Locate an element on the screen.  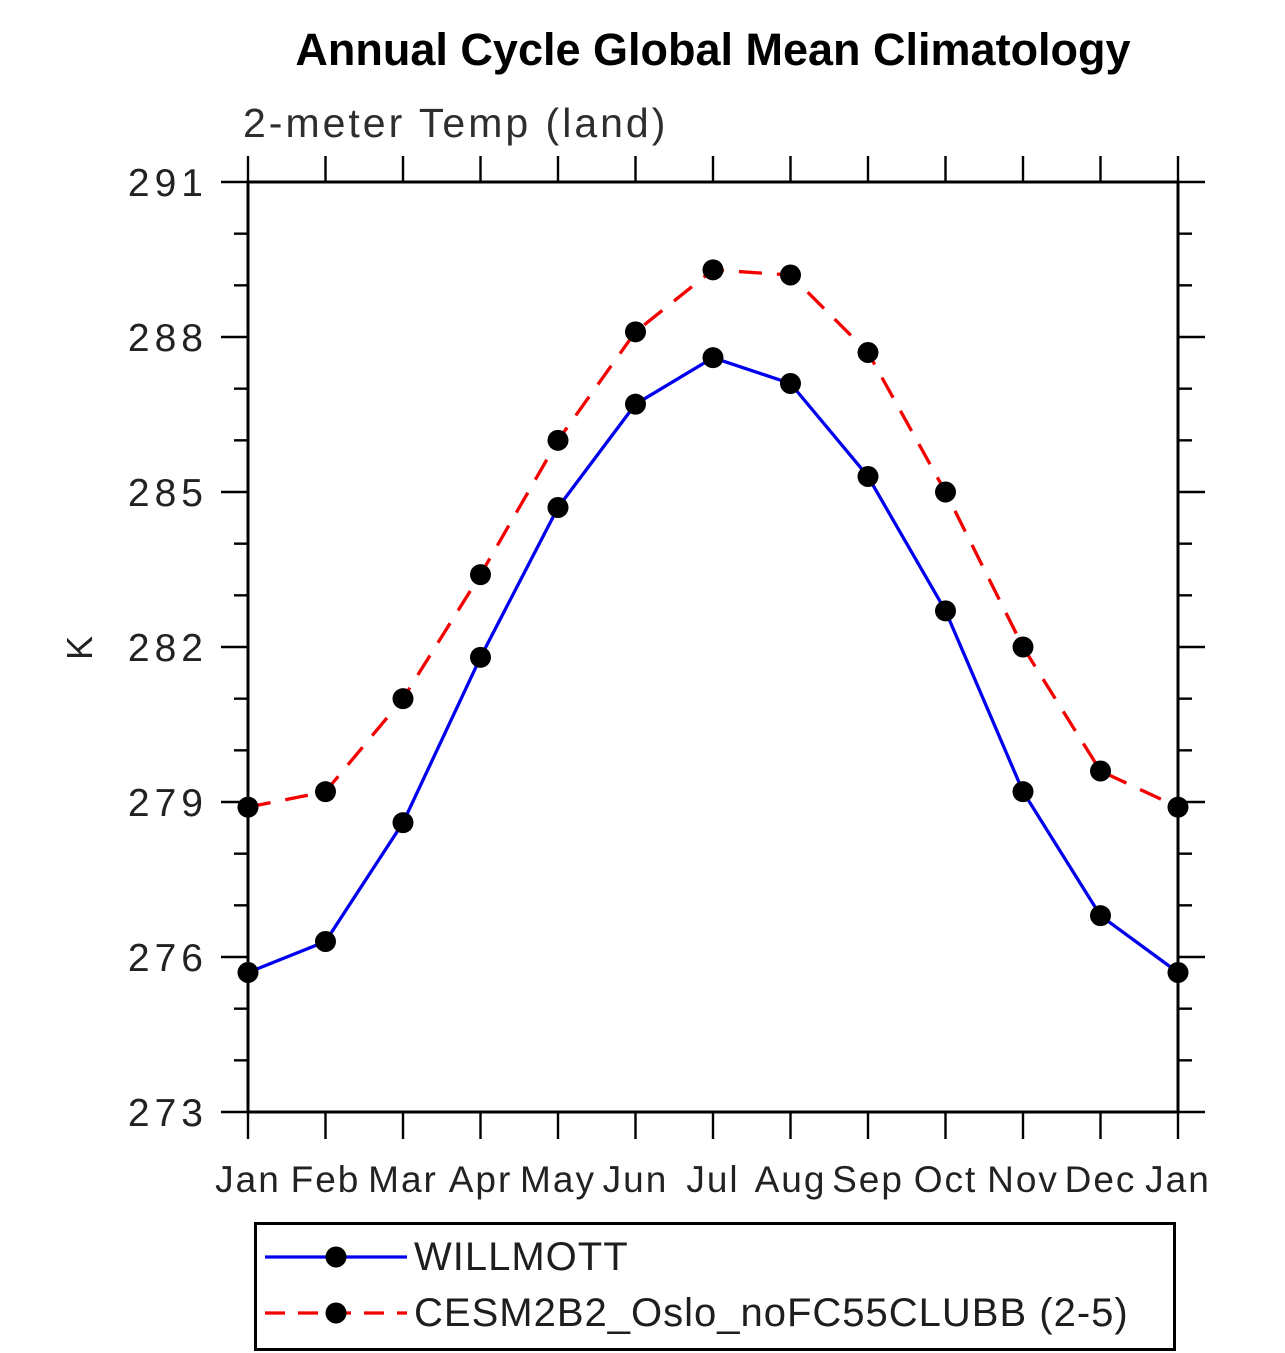
legend-key-cesm2b2 is located at coordinates (336, 1313).